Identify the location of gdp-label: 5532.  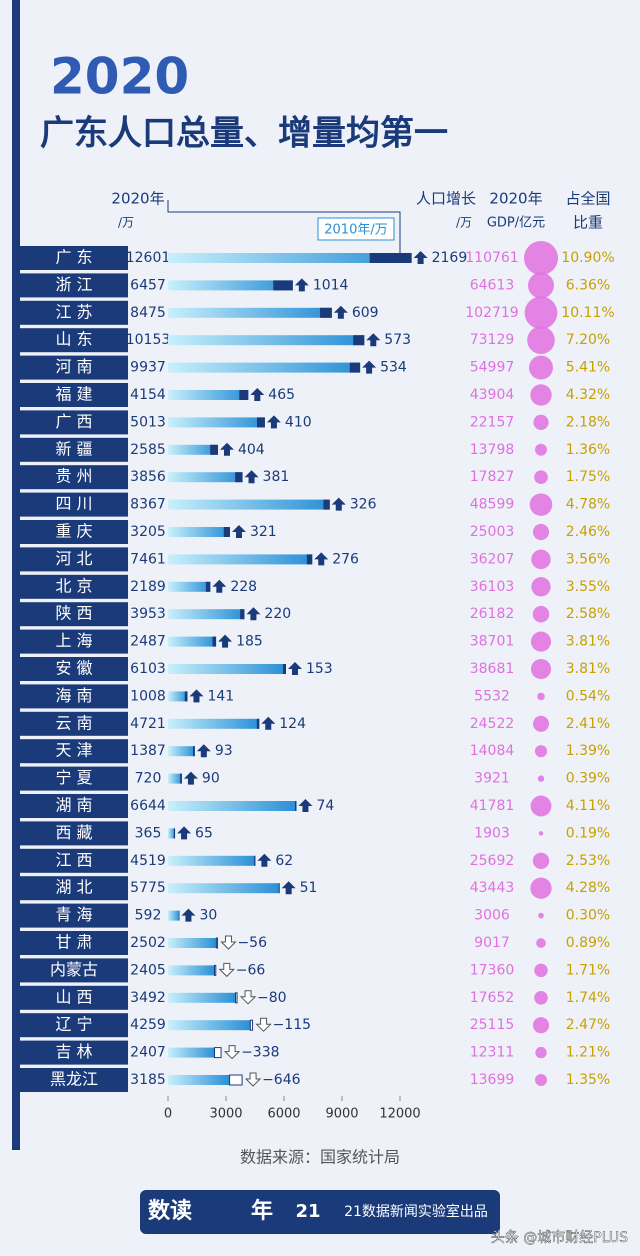
(492, 696).